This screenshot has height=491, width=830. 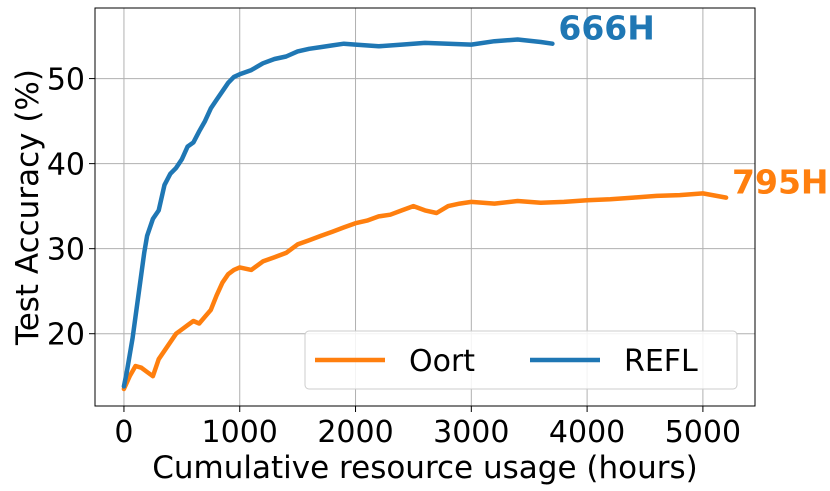 I want to click on end-label-oort: 795H, so click(x=780, y=182).